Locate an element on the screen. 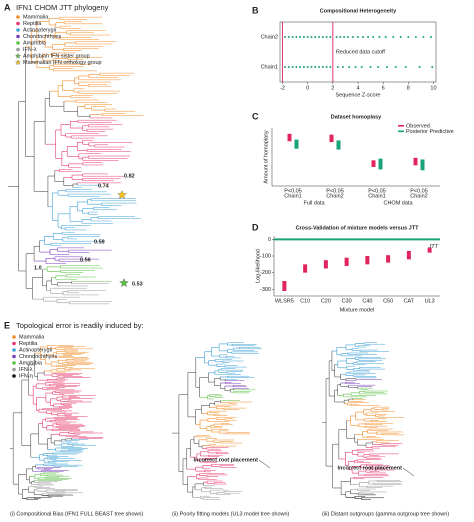 Image resolution: width=474 pixels, height=522 pixels. group-star is located at coordinates (122, 194).